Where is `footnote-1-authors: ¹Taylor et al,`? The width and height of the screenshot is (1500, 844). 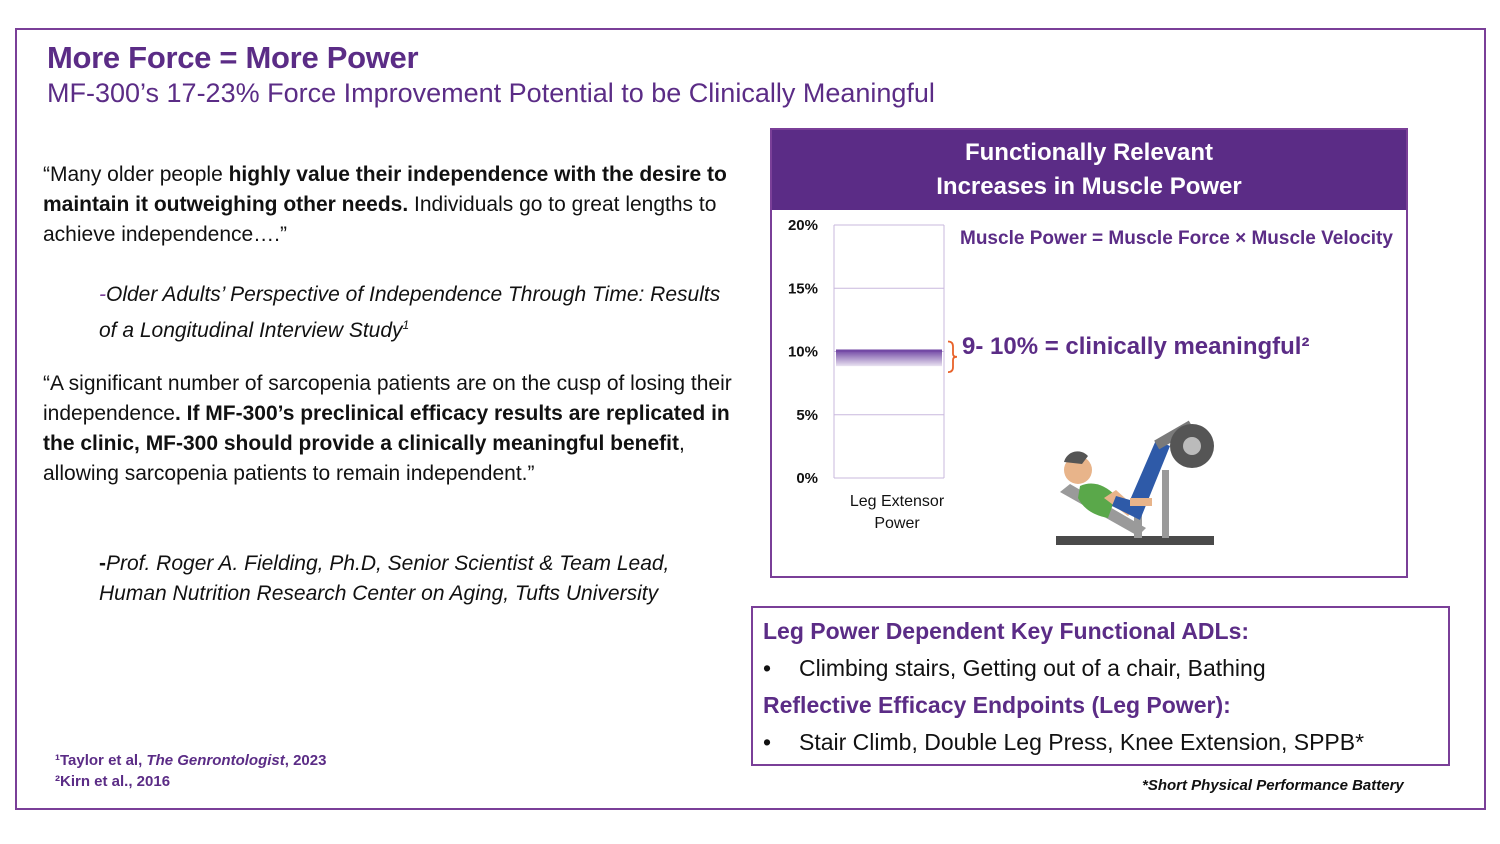 footnote-1-authors: ¹Taylor et al, is located at coordinates (101, 760).